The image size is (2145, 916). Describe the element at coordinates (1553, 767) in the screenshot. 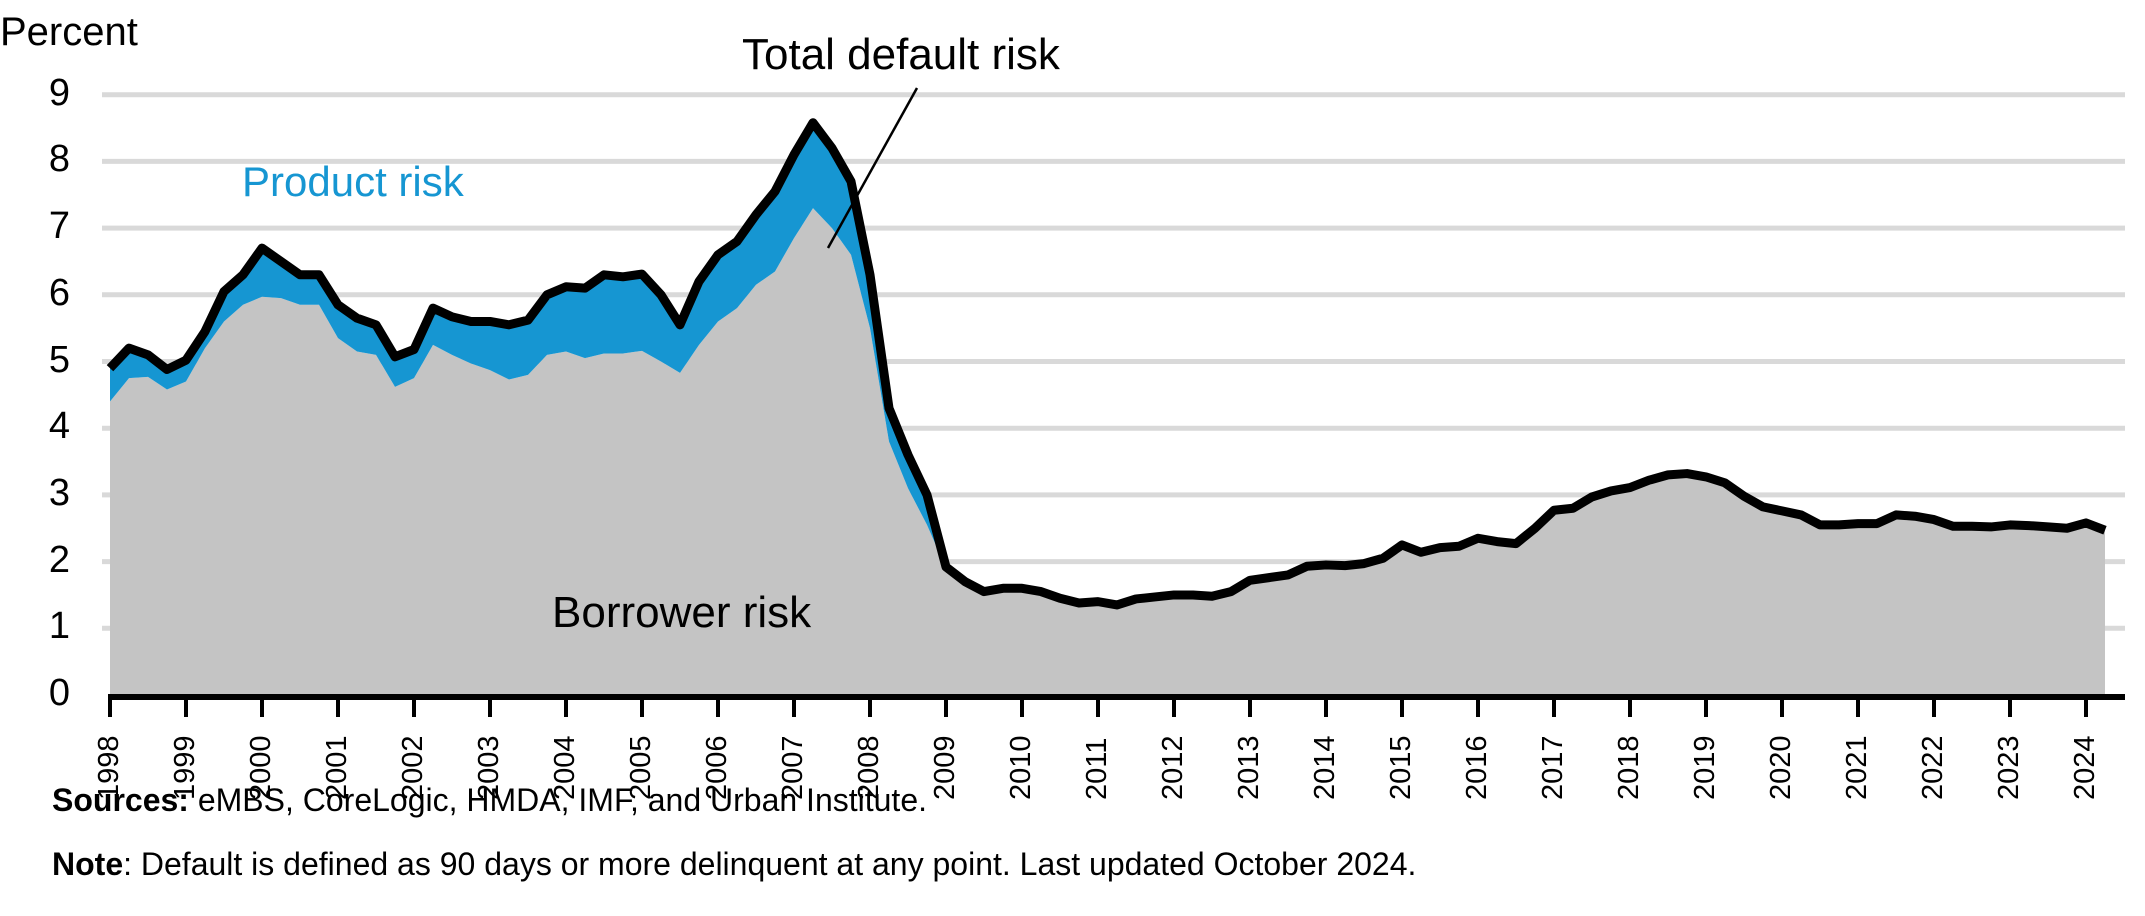

I see `x-tick-label: 2017` at that location.